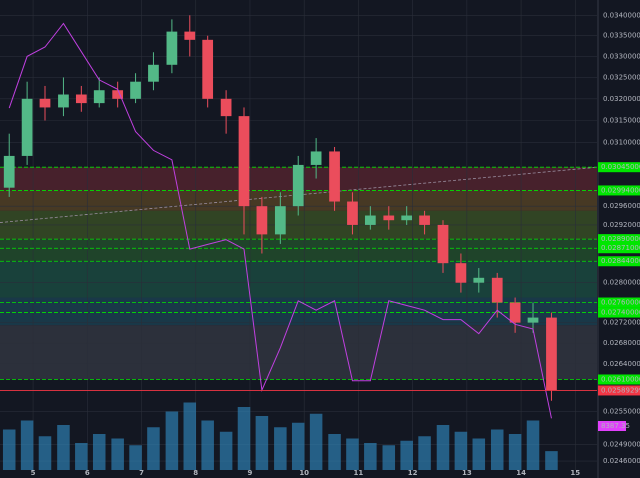 The width and height of the screenshot is (640, 478). What do you see at coordinates (195, 473) in the screenshot?
I see `x-tick-label: 8` at bounding box center [195, 473].